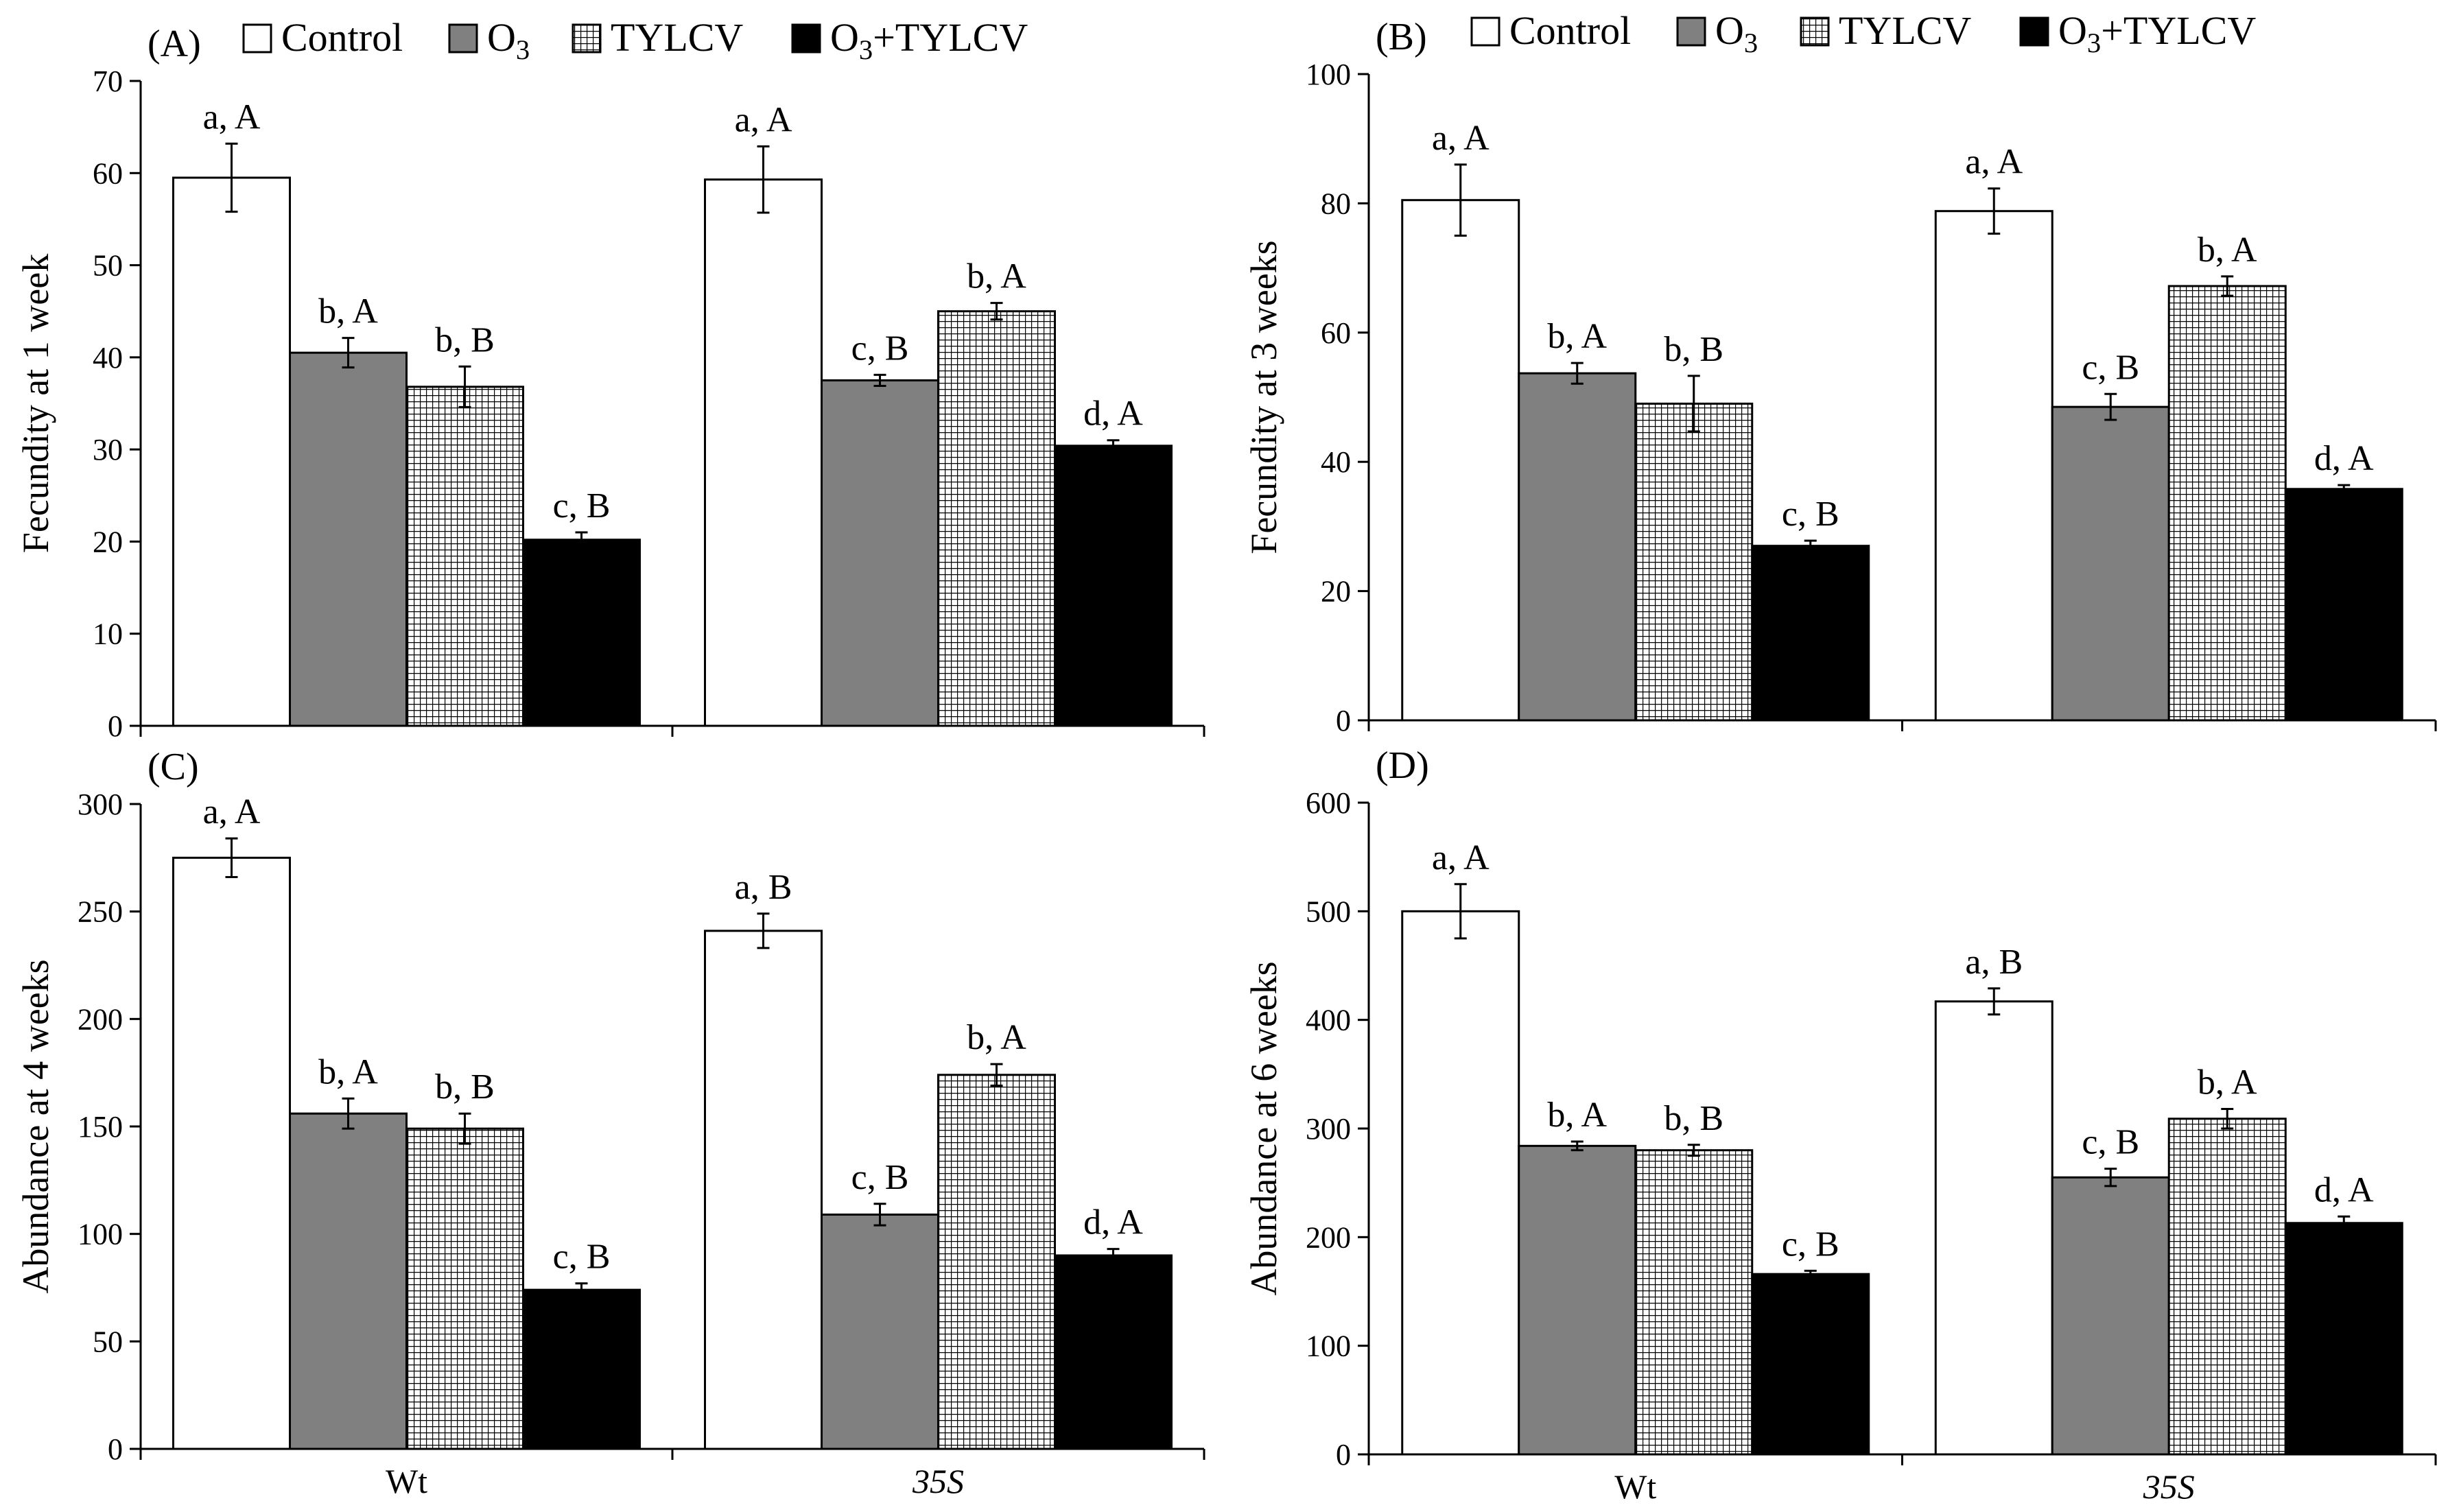 The height and width of the screenshot is (1512, 2448). What do you see at coordinates (1328, 803) in the screenshot?
I see `y-tick-label: 600` at bounding box center [1328, 803].